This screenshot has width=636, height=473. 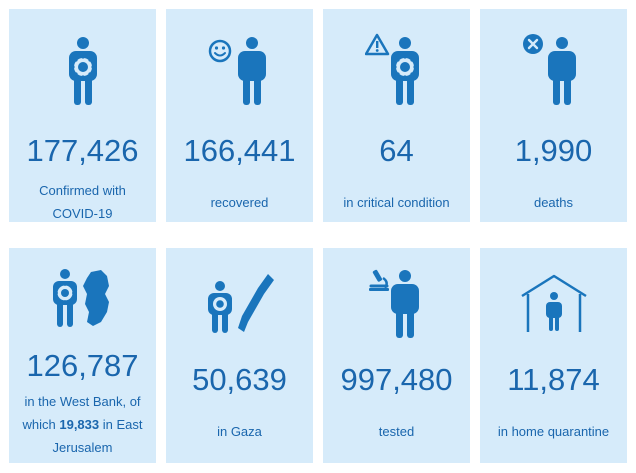 I want to click on house-person-icon, so click(x=553, y=304).